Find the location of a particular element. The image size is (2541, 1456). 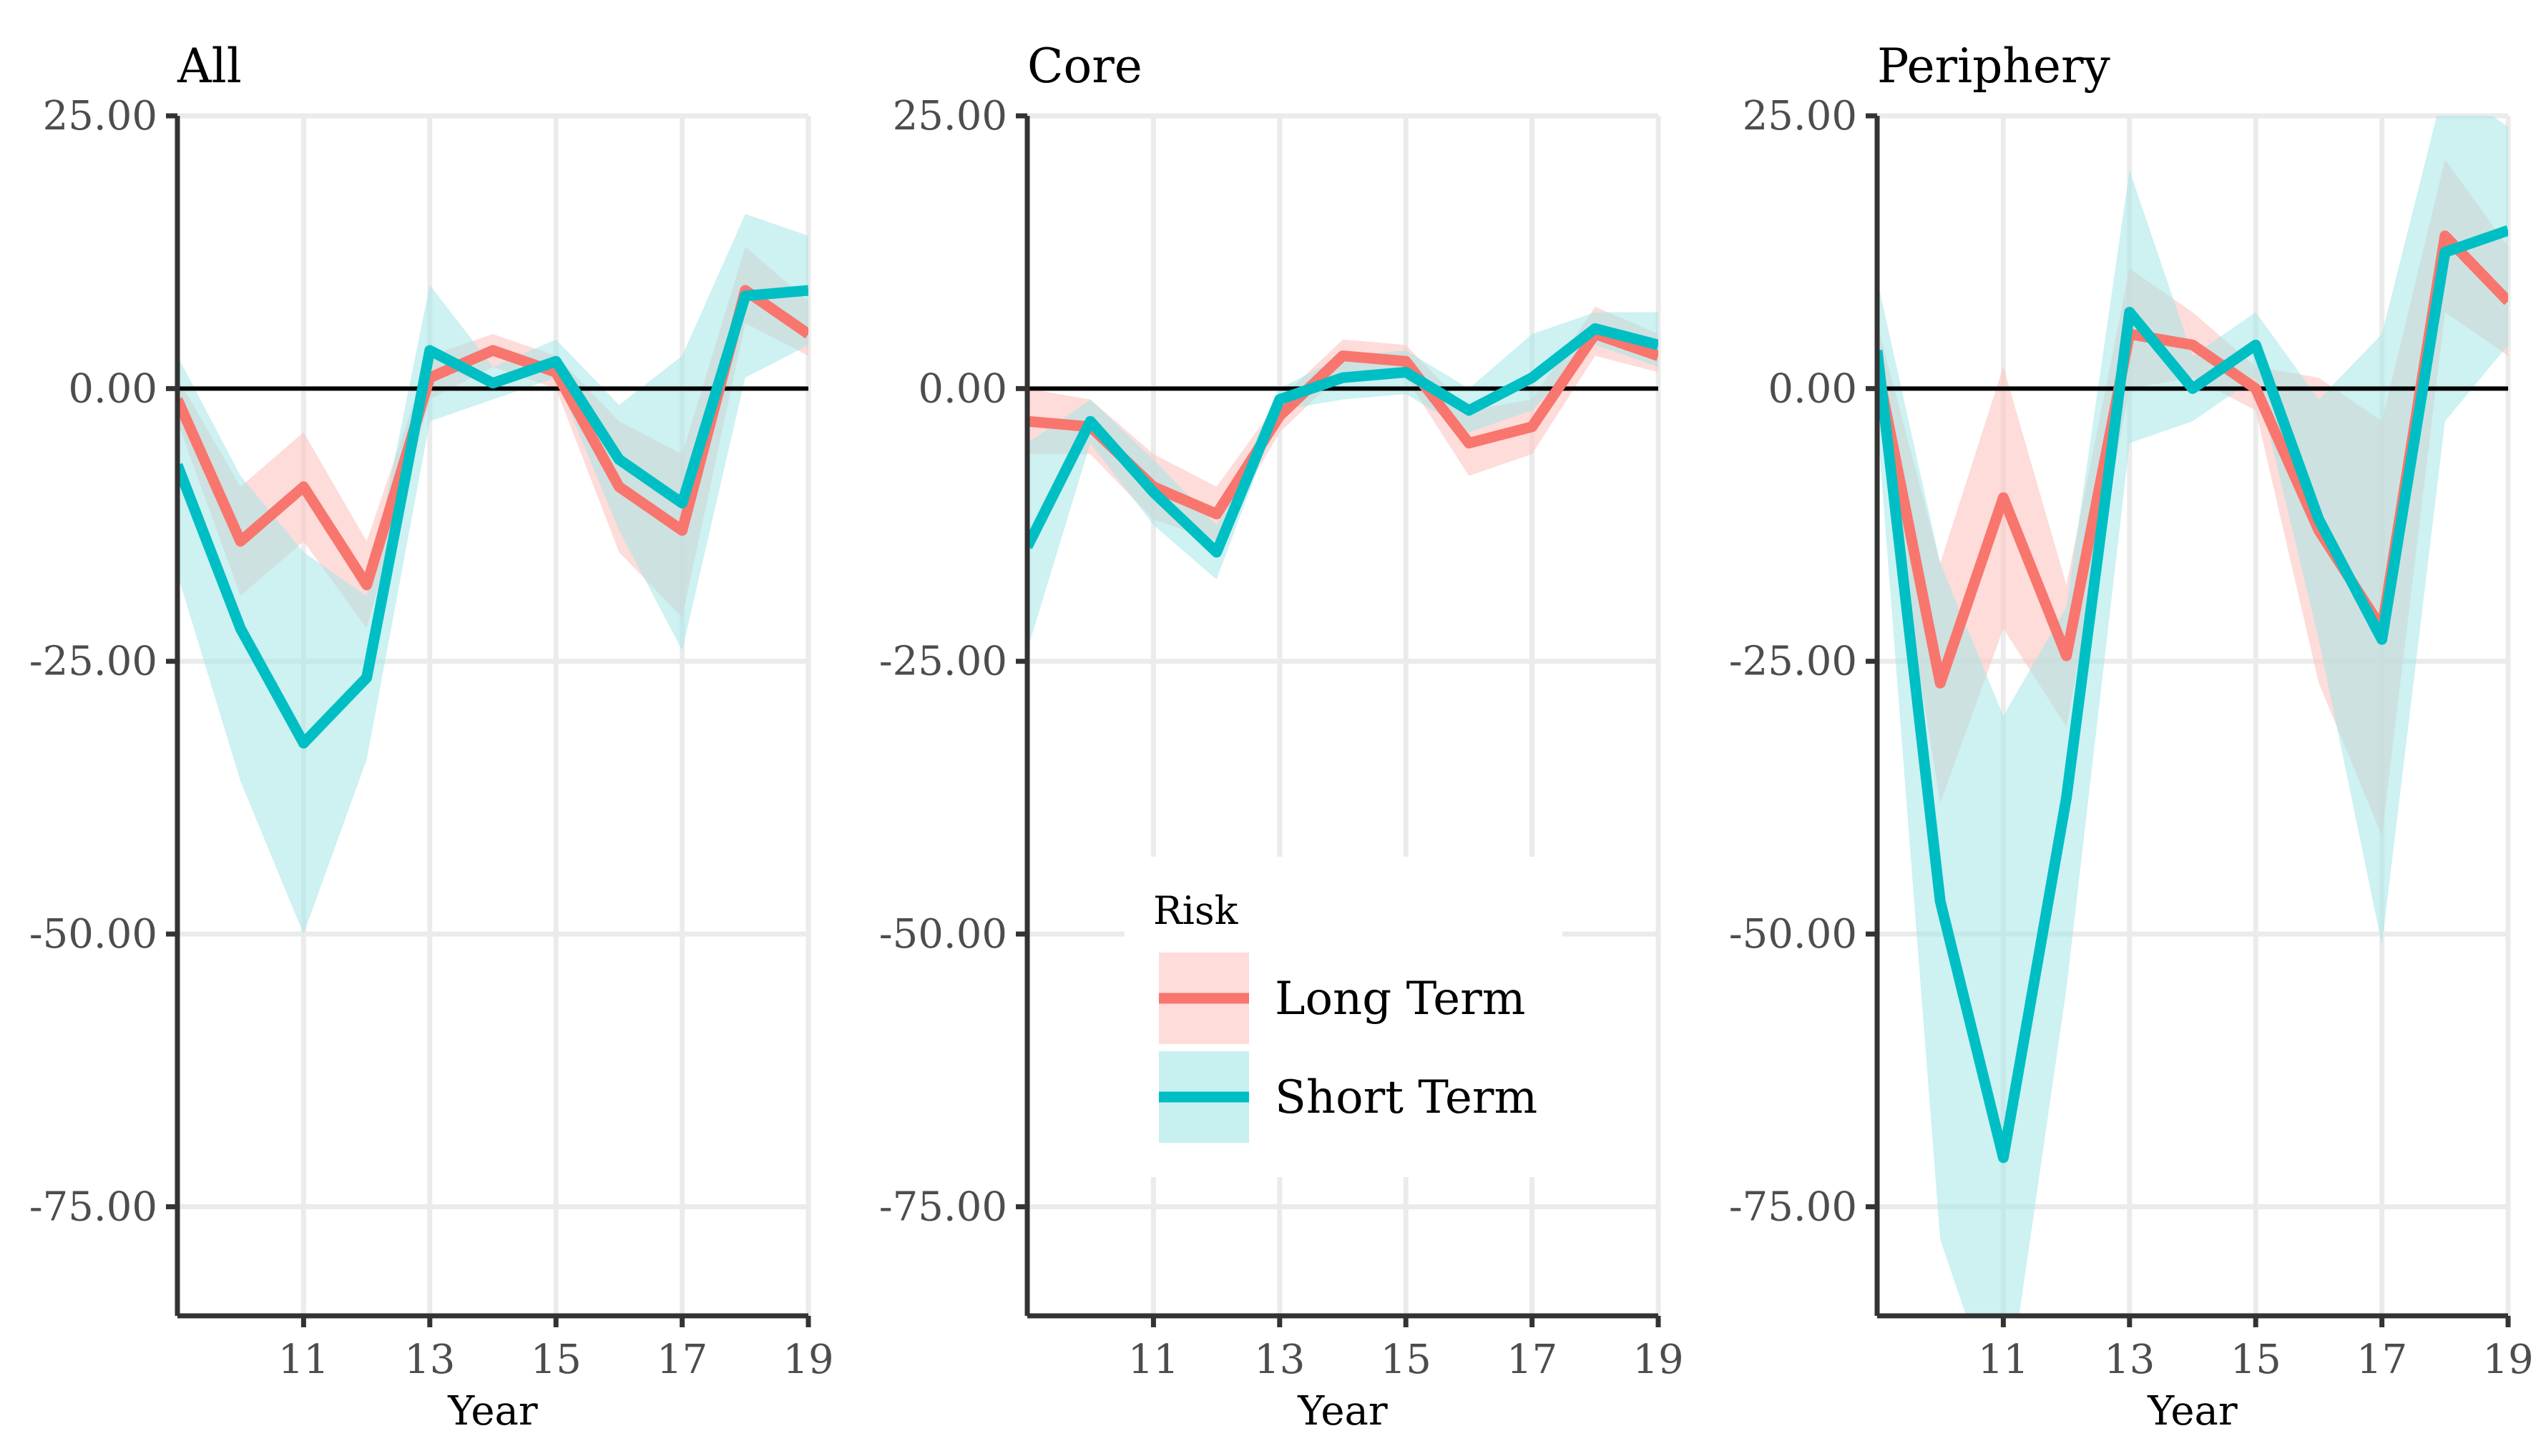

legend: Risk Long Term Short Term is located at coordinates (1344, 1017).